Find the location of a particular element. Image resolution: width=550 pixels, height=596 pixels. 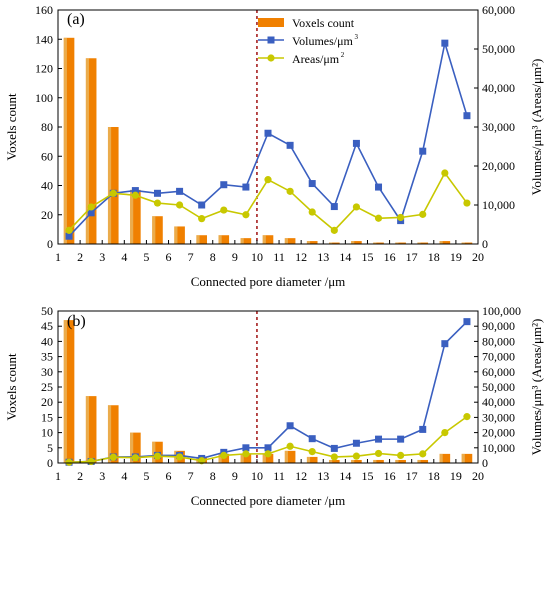

x-tick-label: 6 is located at coordinates (169, 476).